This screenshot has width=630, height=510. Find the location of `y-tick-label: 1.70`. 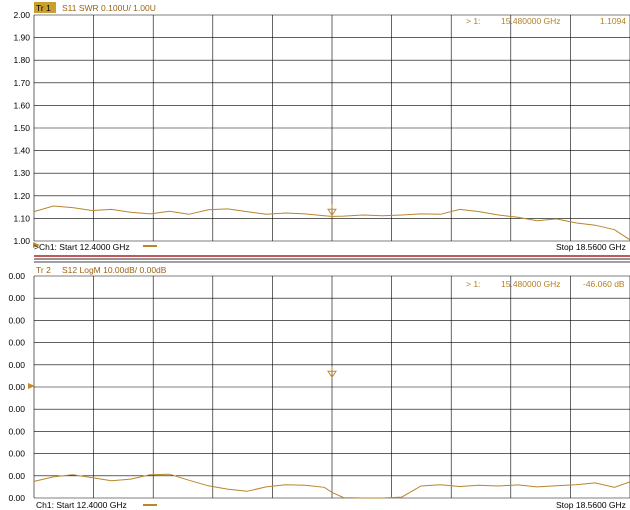

y-tick-label: 1.70 is located at coordinates (21, 83).